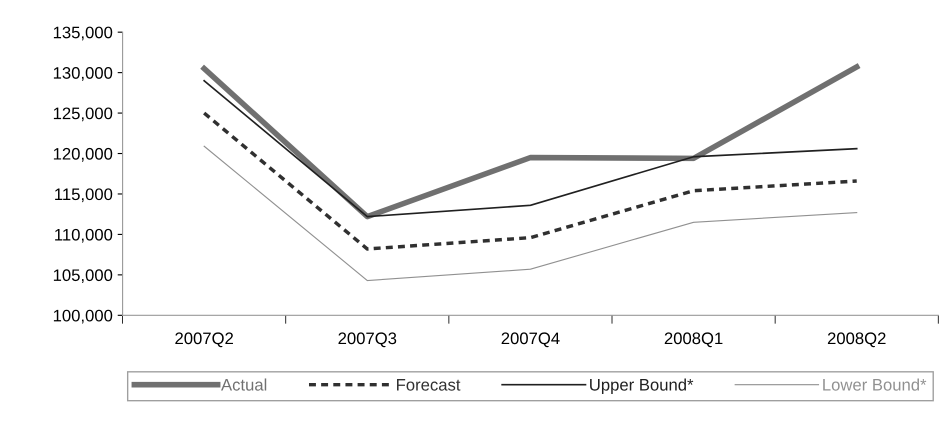  What do you see at coordinates (243, 384) in the screenshot?
I see `text: Actual` at bounding box center [243, 384].